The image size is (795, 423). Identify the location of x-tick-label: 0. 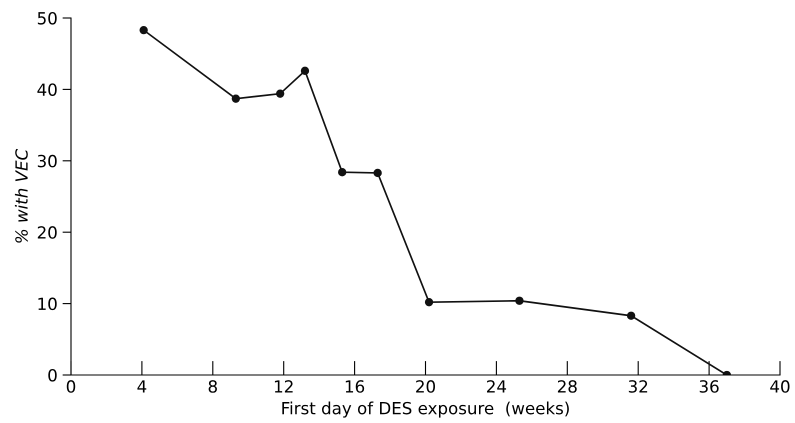
(71, 386).